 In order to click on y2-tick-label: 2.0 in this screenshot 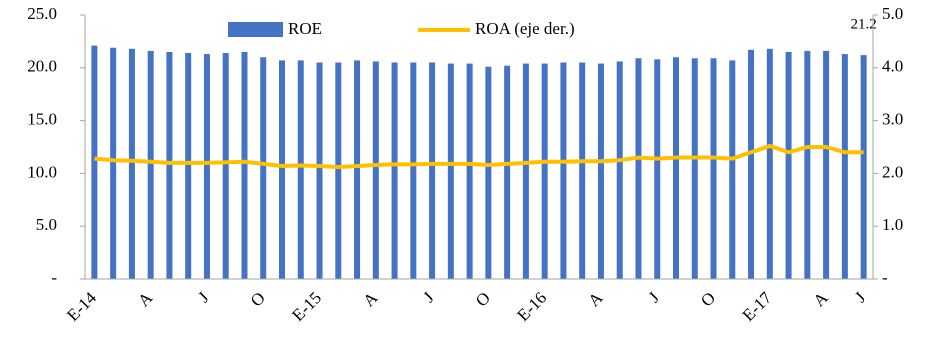, I will do `click(892, 171)`.